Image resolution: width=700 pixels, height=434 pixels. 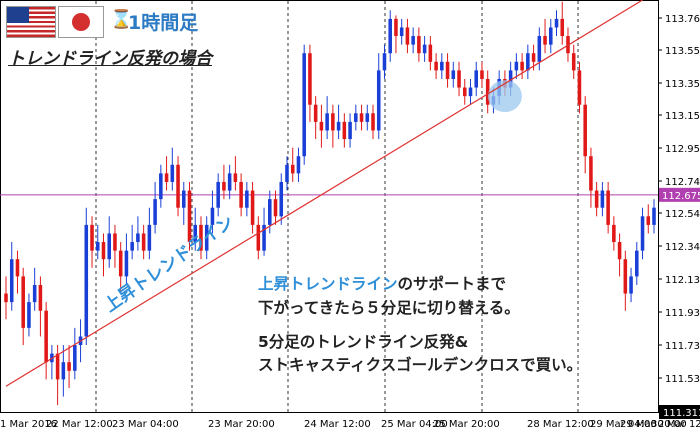 What do you see at coordinates (682, 84) in the screenshot?
I see `y-axis-label: 113.355` at bounding box center [682, 84].